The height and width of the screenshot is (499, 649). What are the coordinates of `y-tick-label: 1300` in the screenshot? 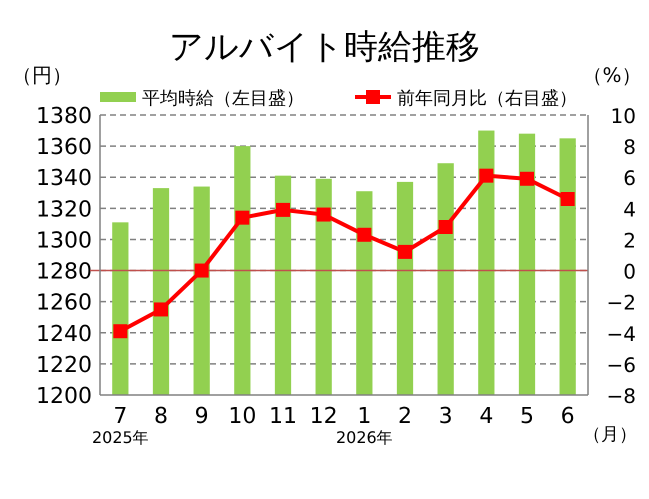 It's located at (64, 241).